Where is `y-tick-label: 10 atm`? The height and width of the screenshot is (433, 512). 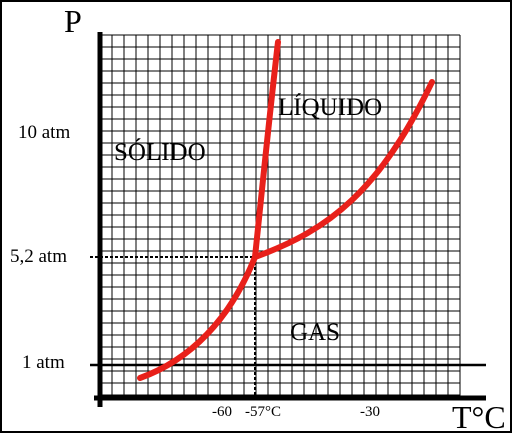
y-tick-label: 10 atm is located at coordinates (44, 132).